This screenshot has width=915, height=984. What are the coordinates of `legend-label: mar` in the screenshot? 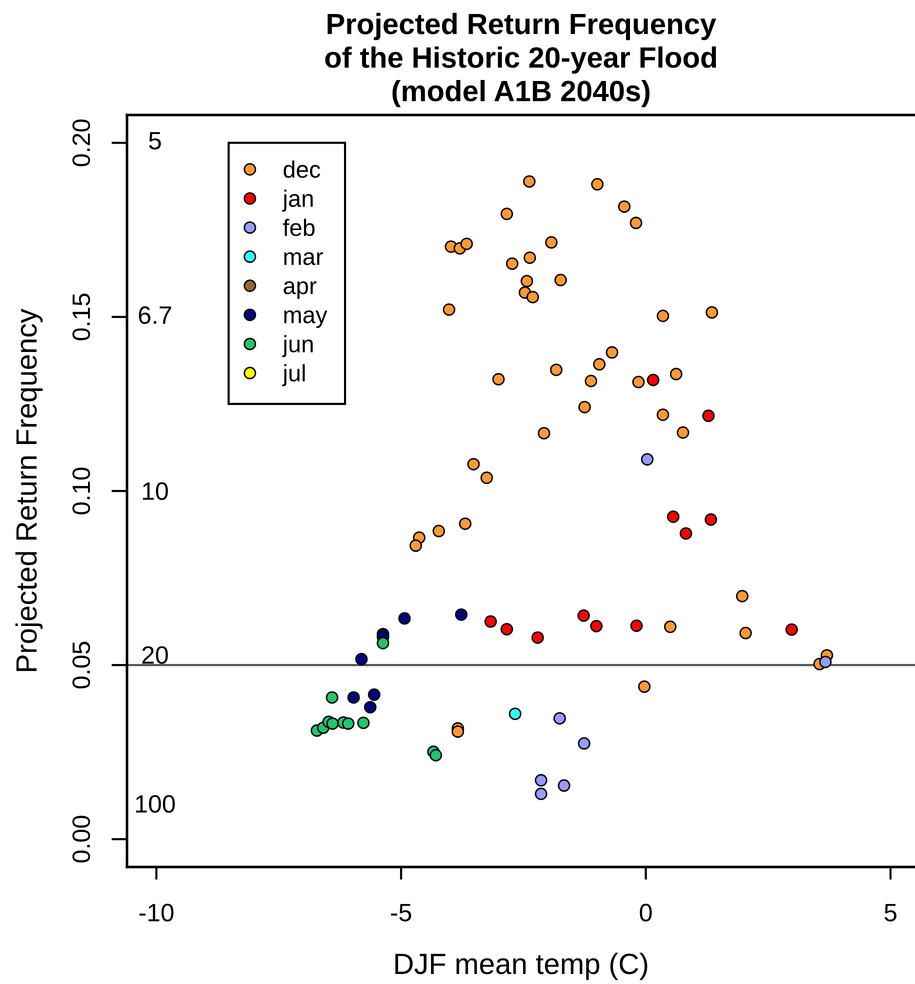 It's located at (303, 259).